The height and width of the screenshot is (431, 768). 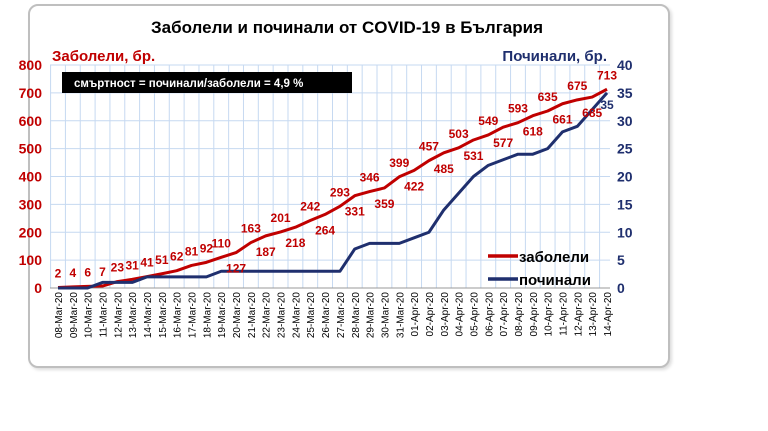 I want to click on data-label: 264, so click(x=325, y=230).